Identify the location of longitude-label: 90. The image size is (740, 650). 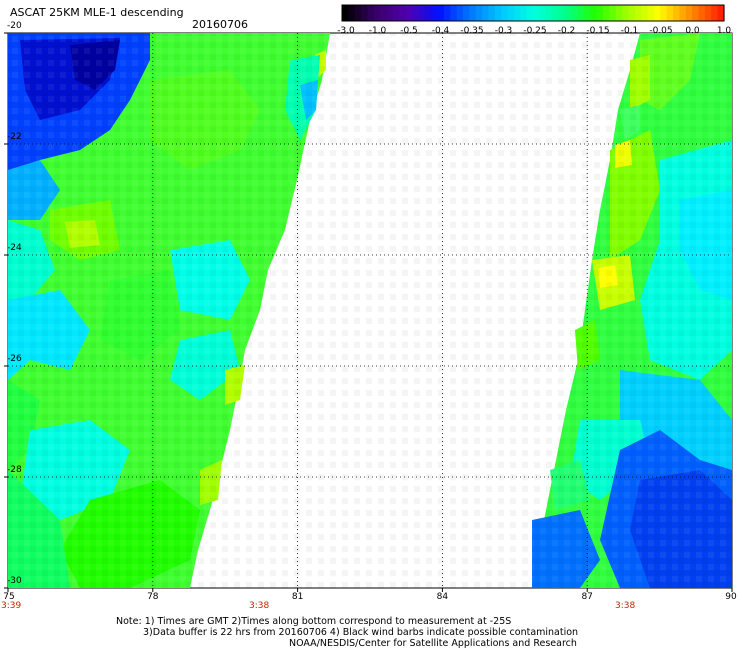
(731, 597).